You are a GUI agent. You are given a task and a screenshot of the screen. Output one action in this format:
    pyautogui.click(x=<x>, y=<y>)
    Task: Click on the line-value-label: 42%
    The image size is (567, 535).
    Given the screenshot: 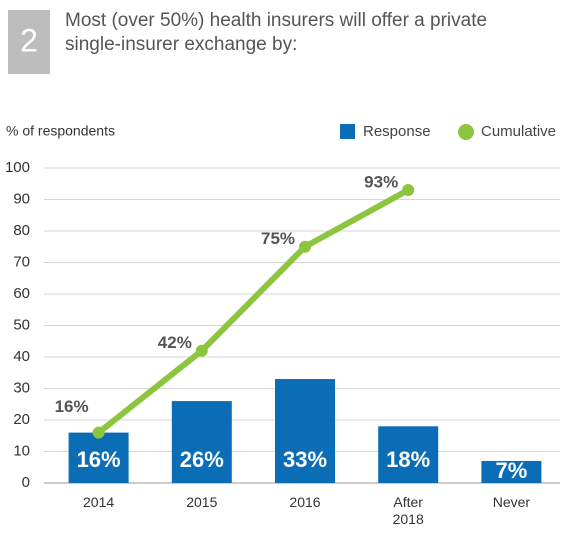 What is the action you would take?
    pyautogui.click(x=175, y=342)
    